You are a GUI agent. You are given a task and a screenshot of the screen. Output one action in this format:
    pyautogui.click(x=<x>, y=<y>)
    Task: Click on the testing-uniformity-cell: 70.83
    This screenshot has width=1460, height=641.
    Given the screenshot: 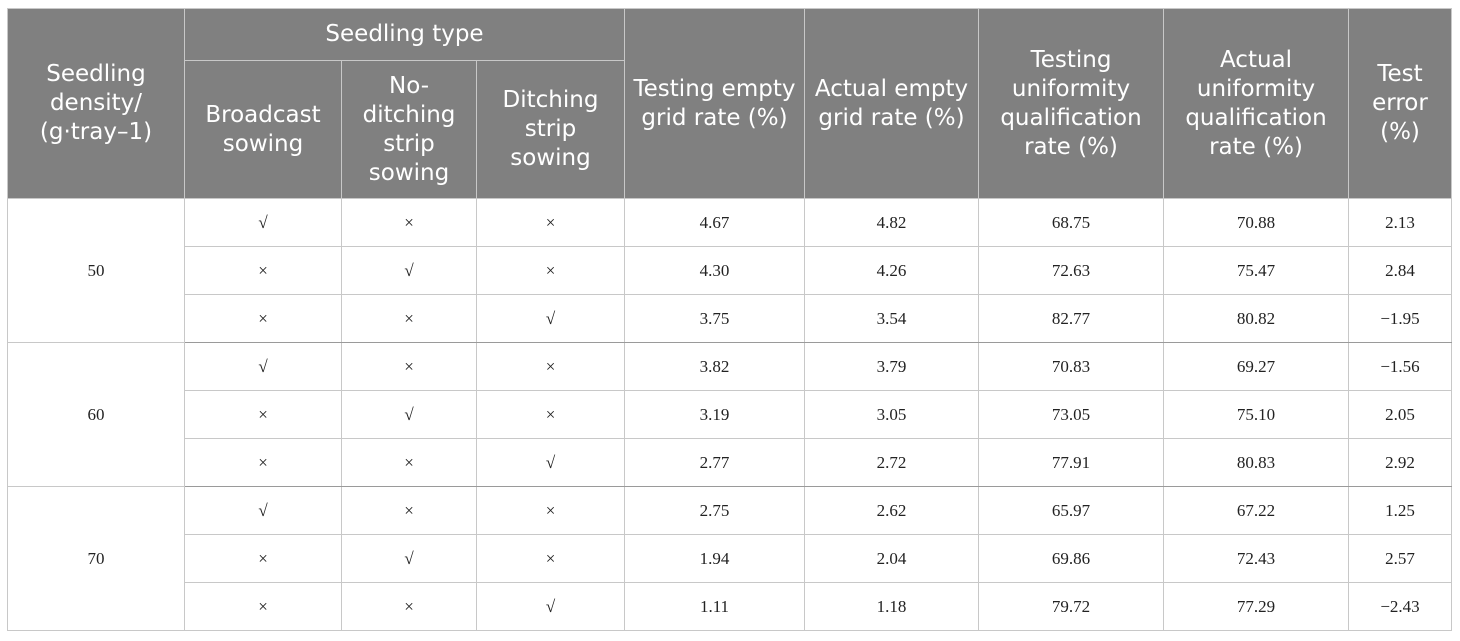 What is the action you would take?
    pyautogui.click(x=1071, y=366)
    